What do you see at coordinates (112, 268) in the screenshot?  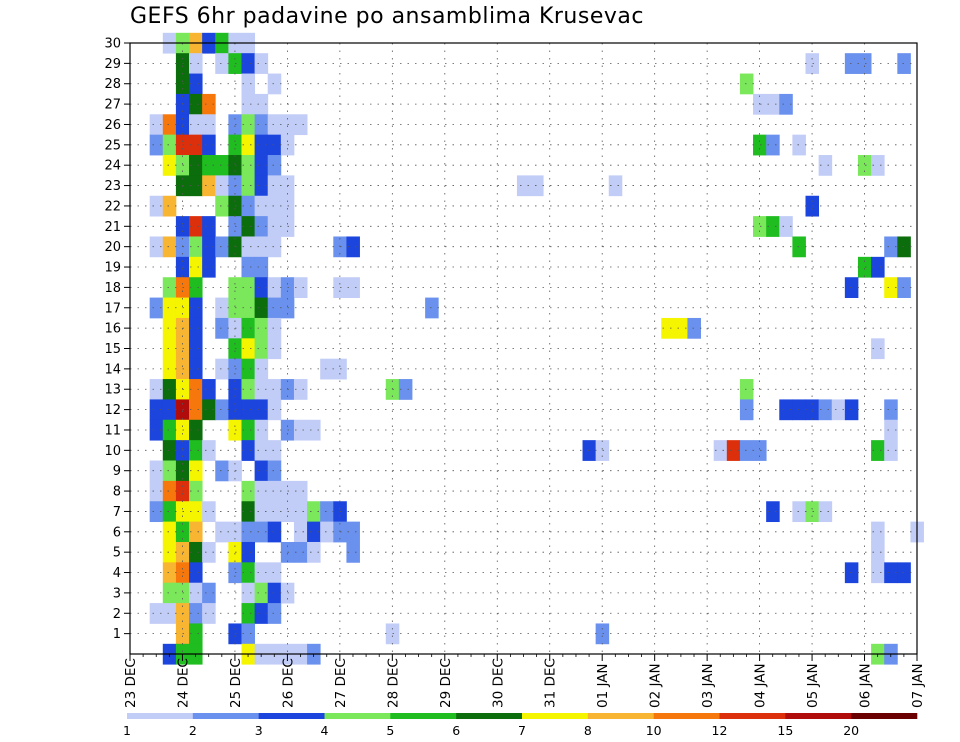 I see `y-tick-label: 19` at bounding box center [112, 268].